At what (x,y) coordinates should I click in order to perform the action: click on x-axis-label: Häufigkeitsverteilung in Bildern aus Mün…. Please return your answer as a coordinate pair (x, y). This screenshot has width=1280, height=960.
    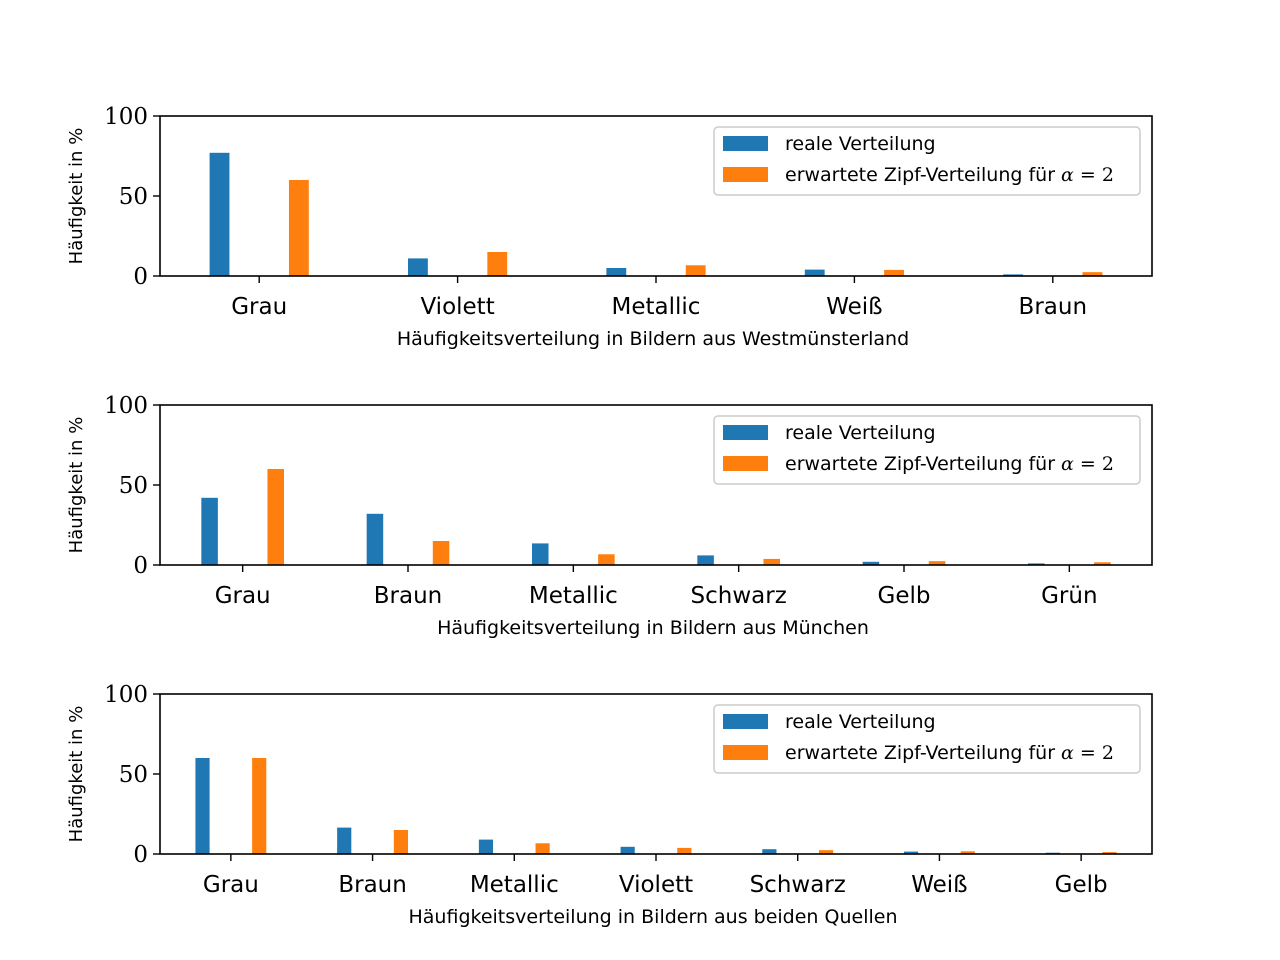
    Looking at the image, I should click on (653, 628).